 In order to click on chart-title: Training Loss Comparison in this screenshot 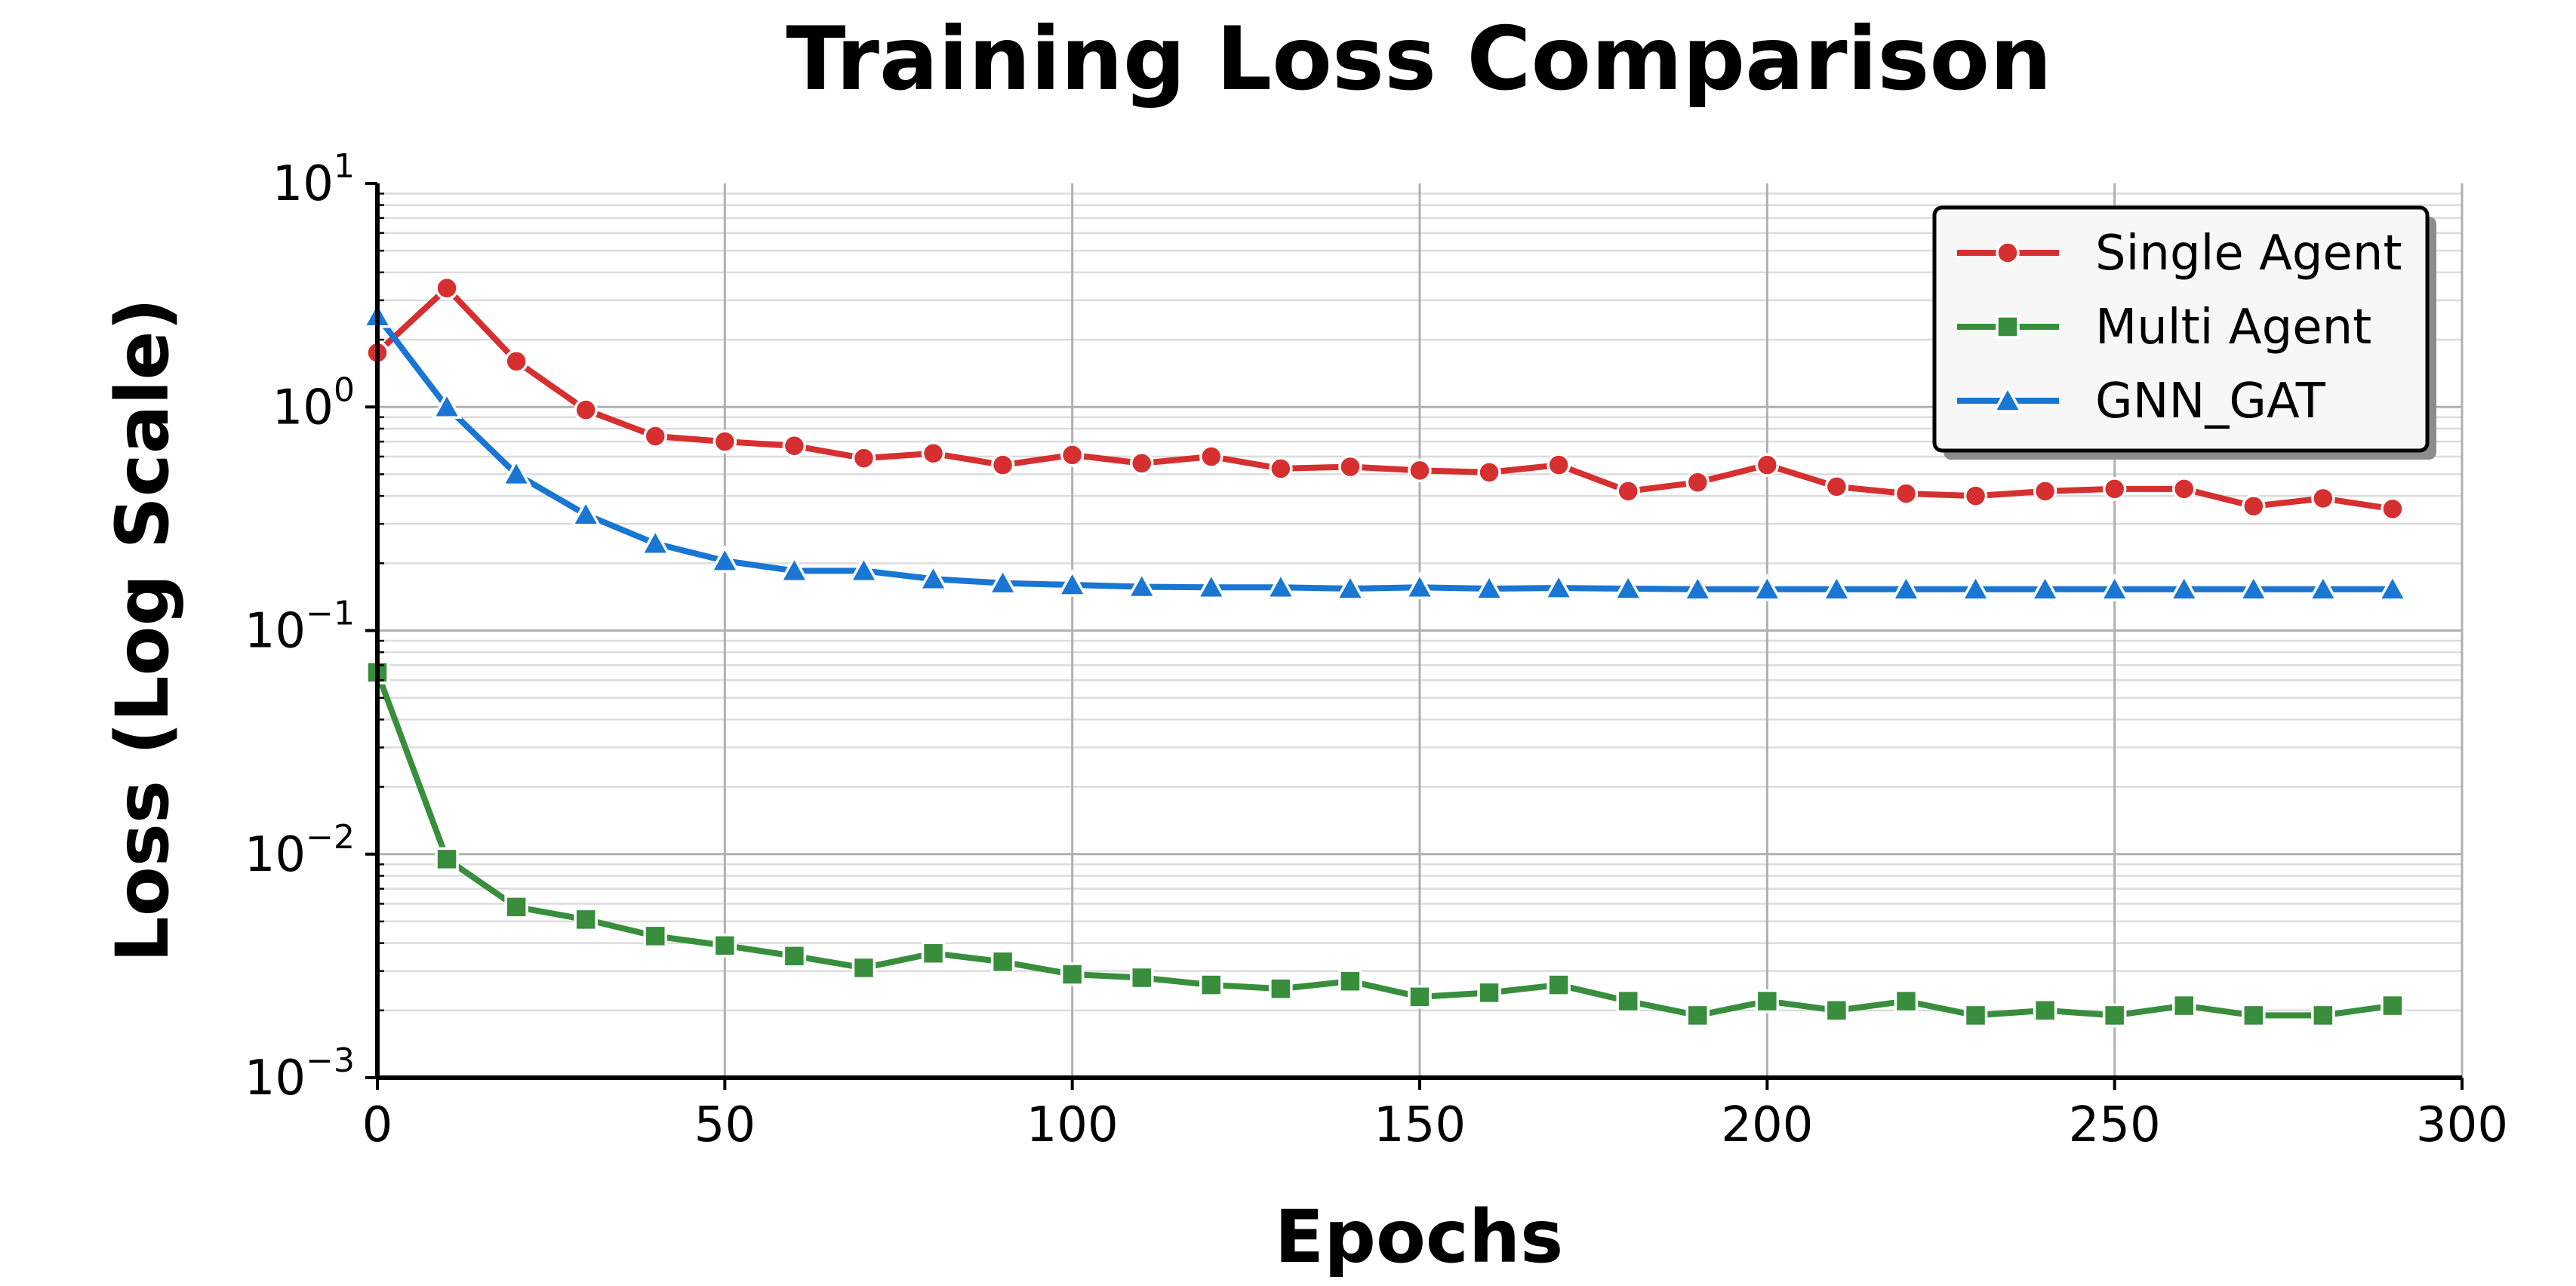, I will do `click(1418, 59)`.